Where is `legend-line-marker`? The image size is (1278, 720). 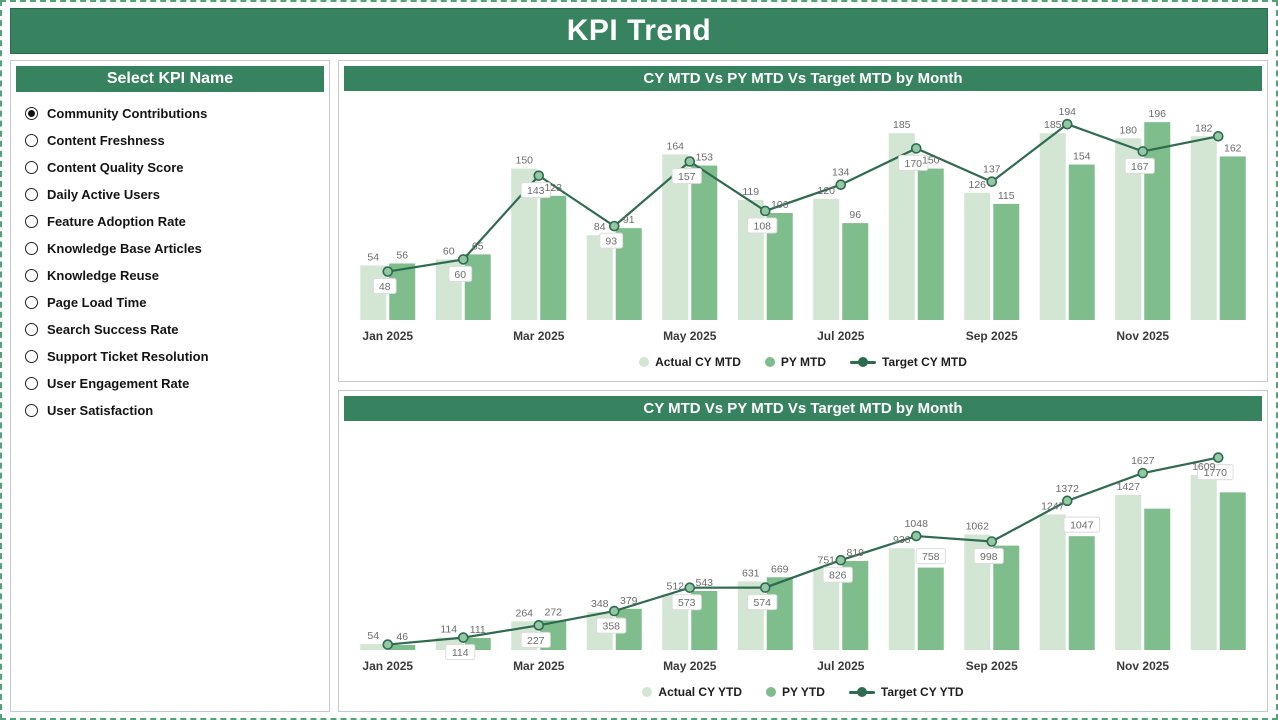 legend-line-marker is located at coordinates (863, 362).